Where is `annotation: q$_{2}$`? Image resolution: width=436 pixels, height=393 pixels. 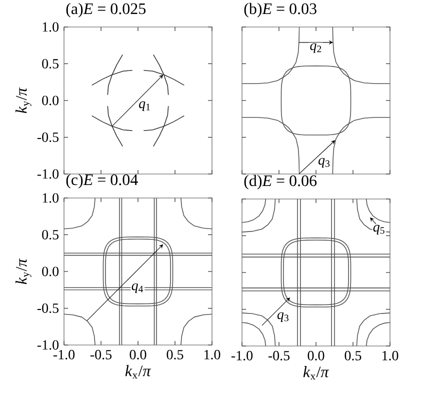
annotation: q$_{2}$ is located at coordinates (316, 48).